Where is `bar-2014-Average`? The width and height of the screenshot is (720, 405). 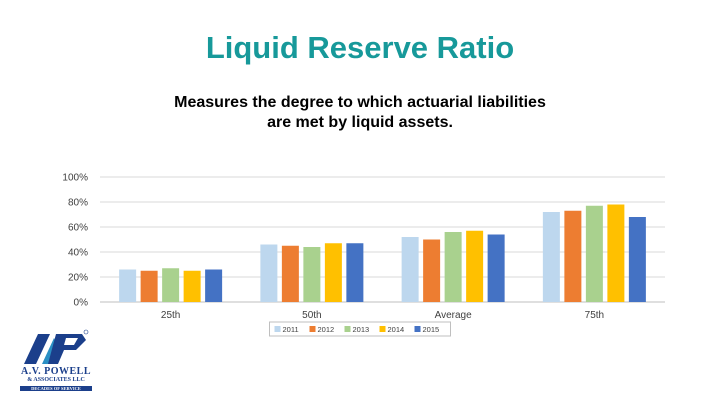
bar-2014-Average is located at coordinates (475, 266).